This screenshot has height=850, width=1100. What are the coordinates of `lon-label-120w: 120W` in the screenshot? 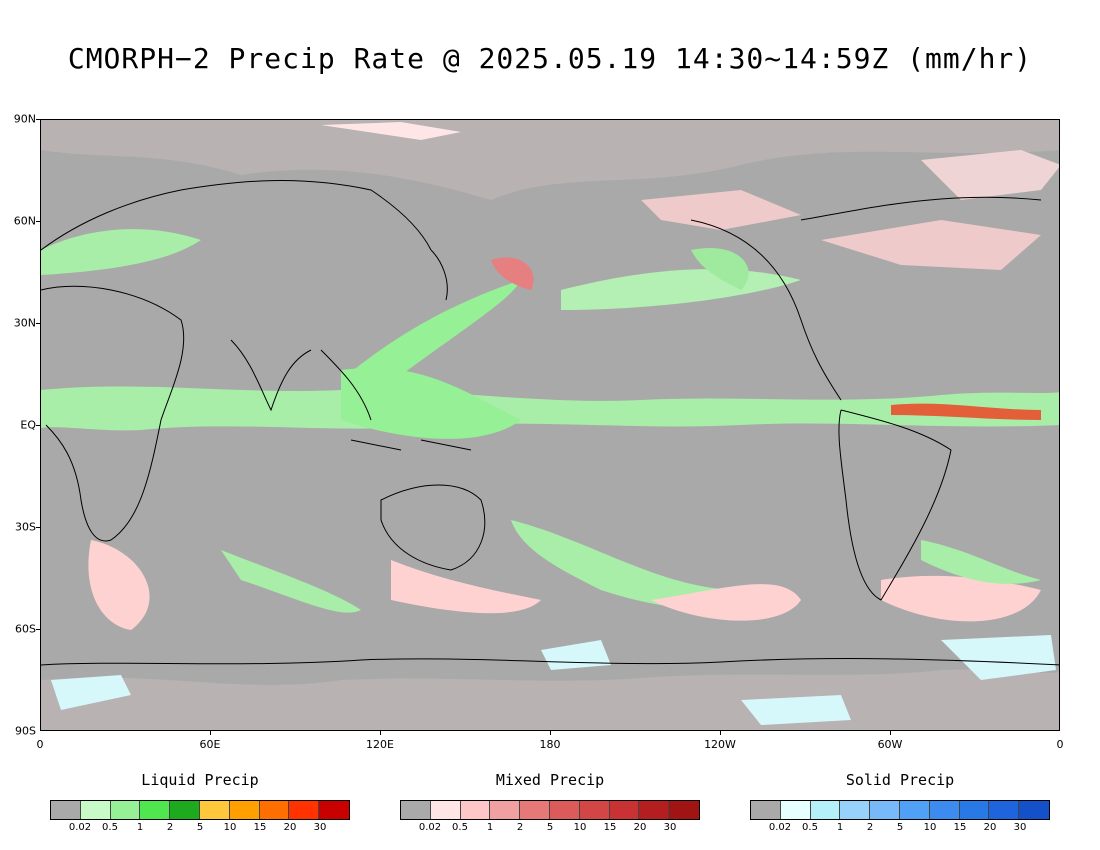 It's located at (720, 744).